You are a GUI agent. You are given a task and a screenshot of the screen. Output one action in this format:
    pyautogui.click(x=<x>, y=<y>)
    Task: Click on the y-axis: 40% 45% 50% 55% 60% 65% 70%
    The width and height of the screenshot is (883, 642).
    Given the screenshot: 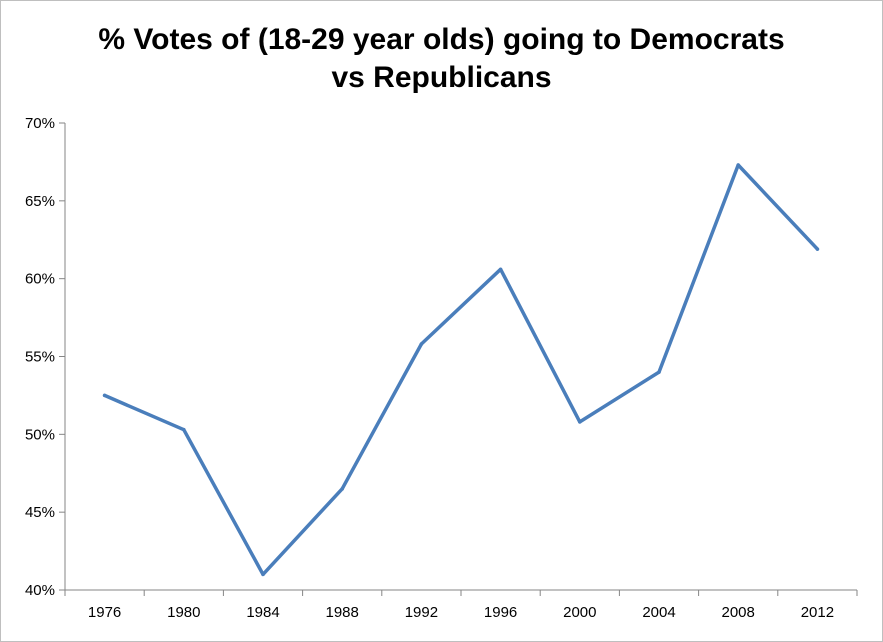 What is the action you would take?
    pyautogui.click(x=45, y=357)
    